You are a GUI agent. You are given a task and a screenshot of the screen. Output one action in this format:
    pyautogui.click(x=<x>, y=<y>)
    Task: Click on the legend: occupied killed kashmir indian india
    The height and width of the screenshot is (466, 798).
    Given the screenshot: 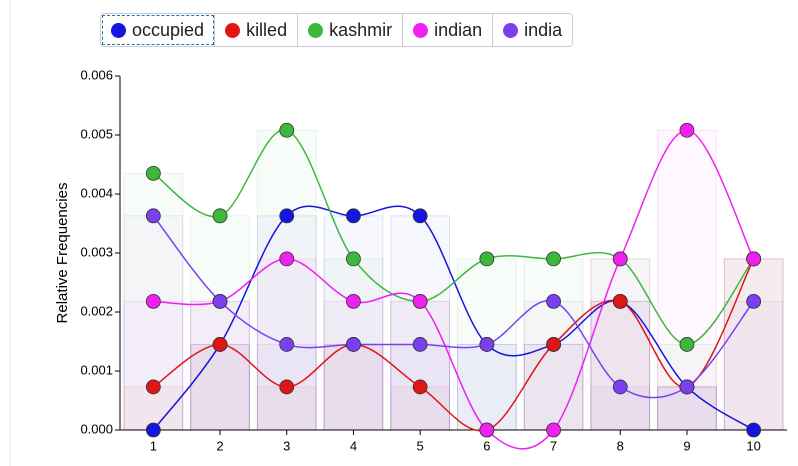 What is the action you would take?
    pyautogui.click(x=337, y=30)
    